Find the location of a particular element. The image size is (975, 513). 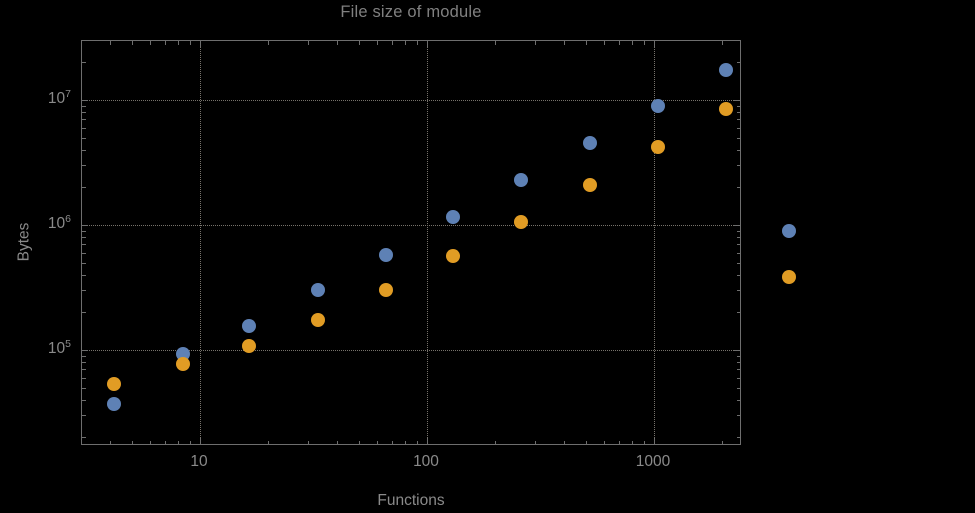

y-gridline is located at coordinates (411, 350).